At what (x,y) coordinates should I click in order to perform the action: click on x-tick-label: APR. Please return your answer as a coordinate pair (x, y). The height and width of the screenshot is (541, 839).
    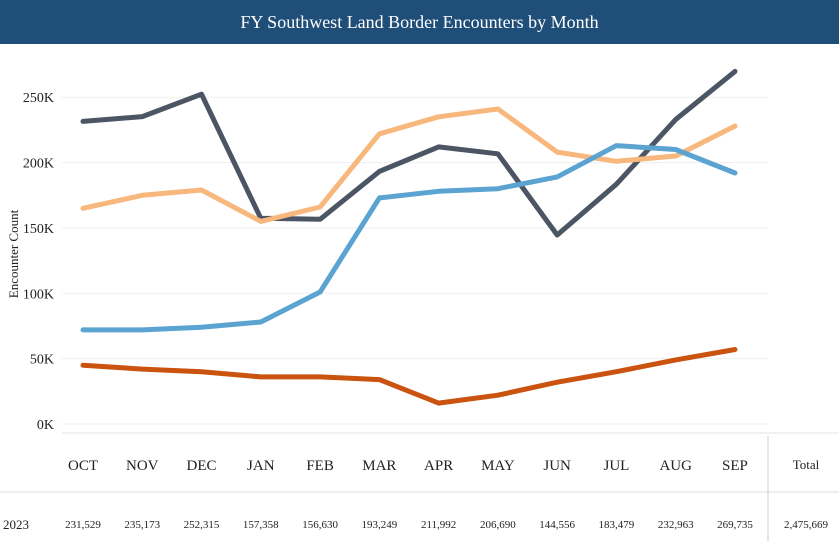
    Looking at the image, I should click on (438, 466).